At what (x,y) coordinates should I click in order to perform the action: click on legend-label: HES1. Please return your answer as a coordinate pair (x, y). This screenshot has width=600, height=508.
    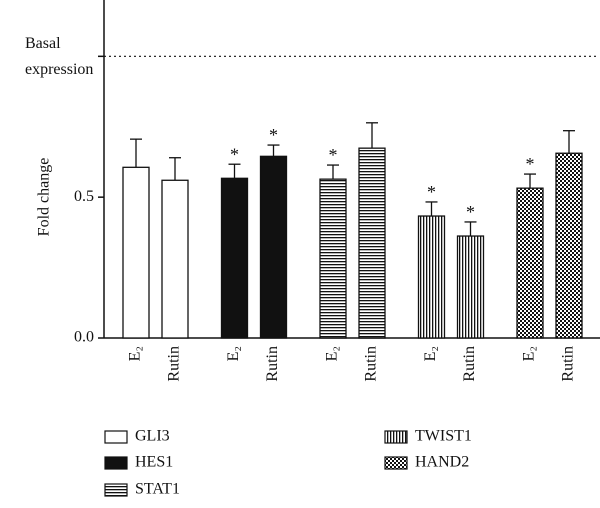
    Looking at the image, I should click on (154, 462).